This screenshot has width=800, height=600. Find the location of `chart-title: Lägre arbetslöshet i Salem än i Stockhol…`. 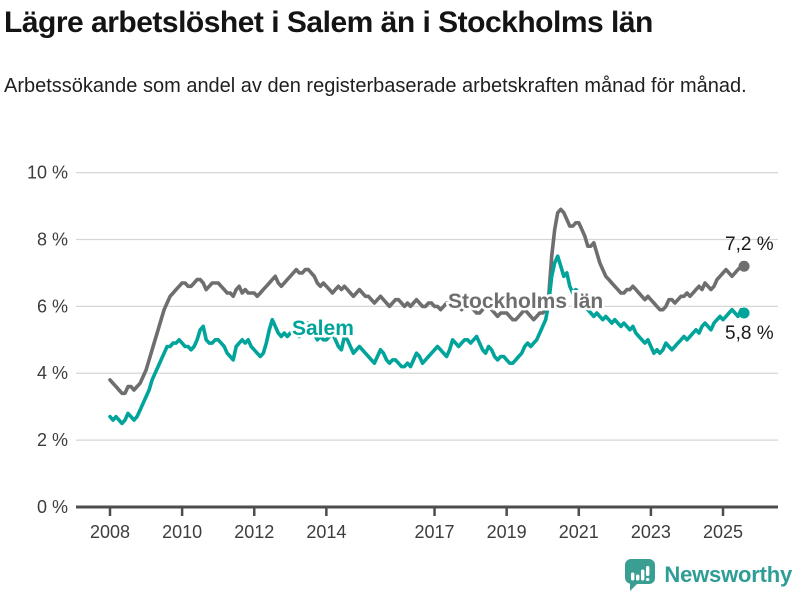

chart-title: Lägre arbetslöshet i Salem än i Stockhol… is located at coordinates (328, 22).